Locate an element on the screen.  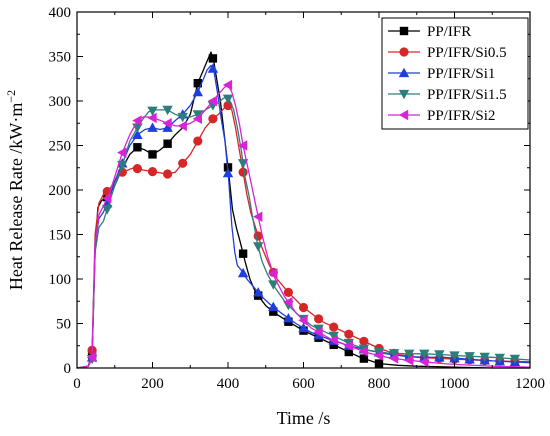
legend-label: PP/IFR/Si2 is located at coordinates (461, 116).